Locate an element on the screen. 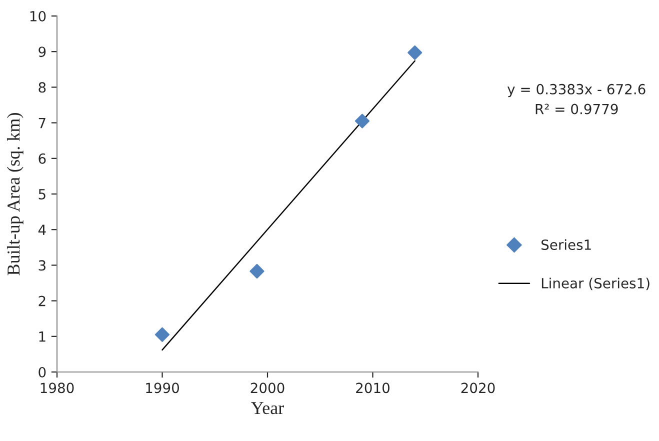  legend-label: Linear (Series1) is located at coordinates (596, 284).